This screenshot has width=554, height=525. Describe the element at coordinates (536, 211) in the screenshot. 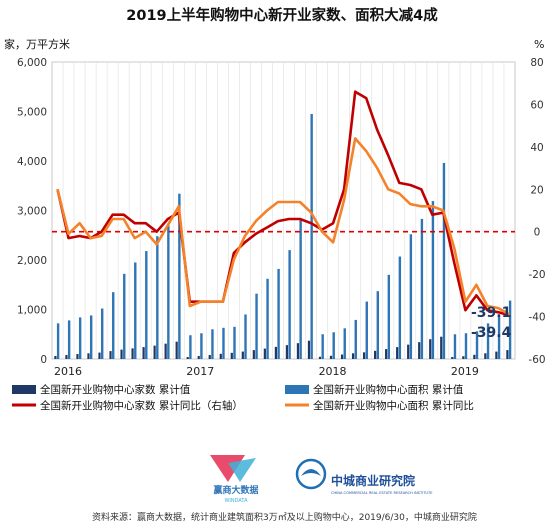

I see `y-right-ticks: -60 -40 -20 0 20 40 60 80` at that location.